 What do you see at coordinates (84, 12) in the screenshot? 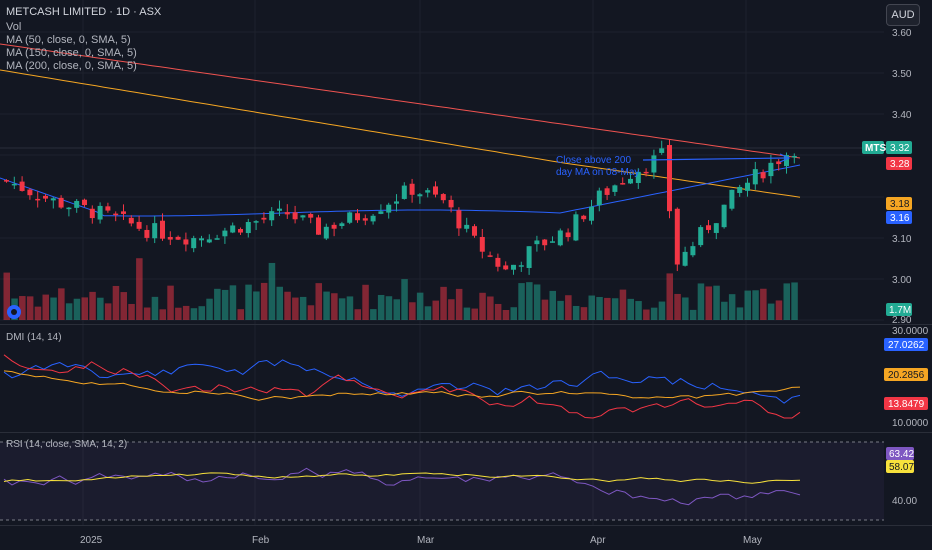
I see `symbol-title: METCASH LIMITED · 1D · ASX` at bounding box center [84, 12].